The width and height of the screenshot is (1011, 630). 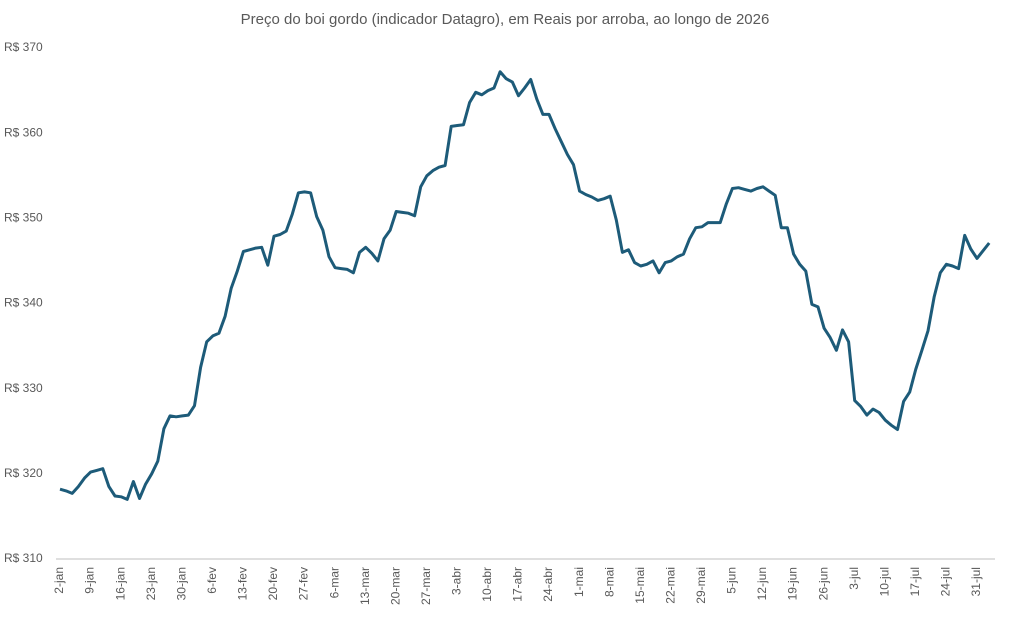 I want to click on x-tick-label: 19-jun, so click(x=793, y=583).